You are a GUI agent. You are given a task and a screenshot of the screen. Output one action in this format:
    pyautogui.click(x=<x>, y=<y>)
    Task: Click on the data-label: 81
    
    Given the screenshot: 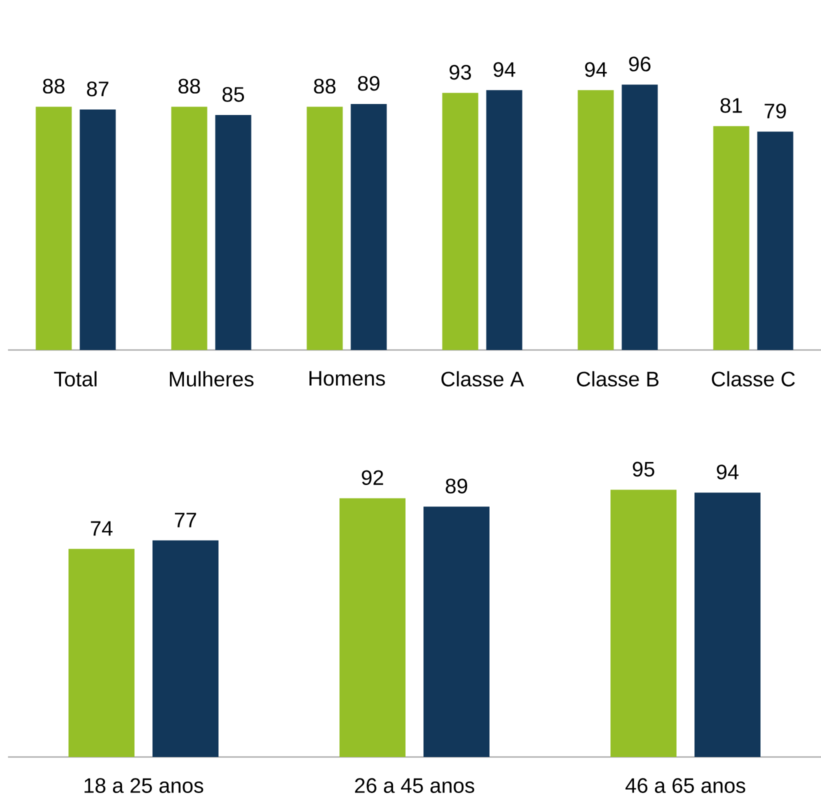 What is the action you would take?
    pyautogui.click(x=731, y=105)
    